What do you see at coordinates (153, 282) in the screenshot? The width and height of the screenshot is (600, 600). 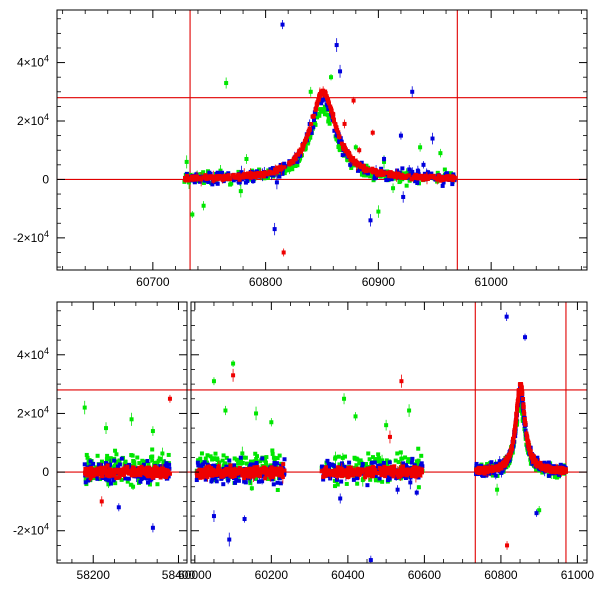 I see `x-tick-label: 60700` at bounding box center [153, 282].